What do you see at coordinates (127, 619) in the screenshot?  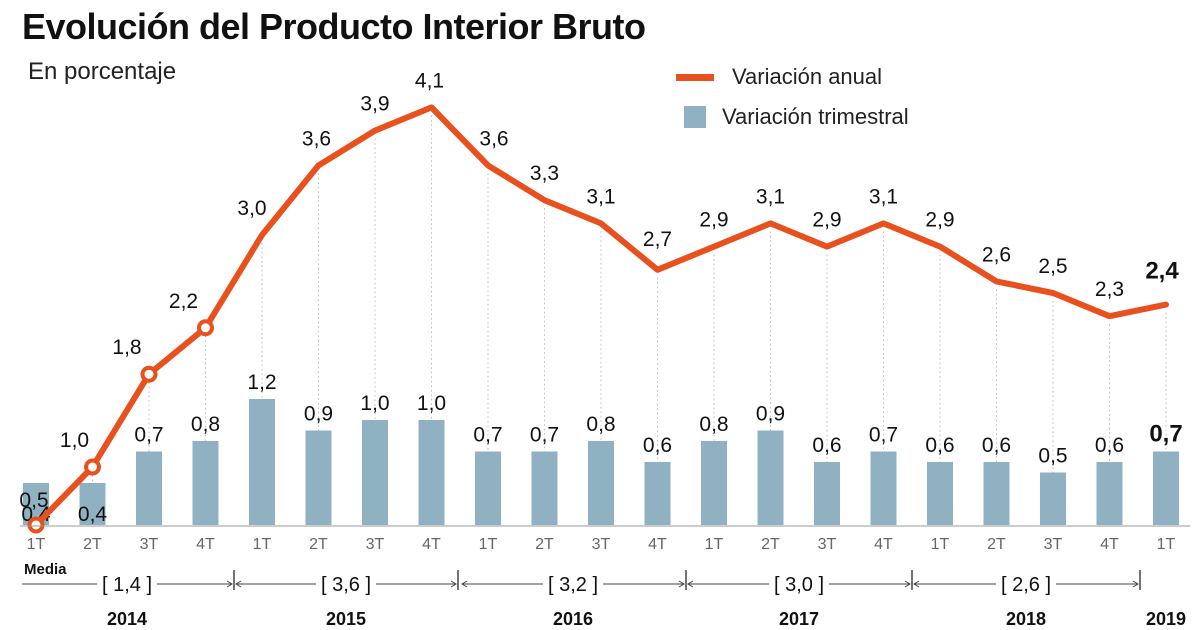 I see `year-label: 2014` at bounding box center [127, 619].